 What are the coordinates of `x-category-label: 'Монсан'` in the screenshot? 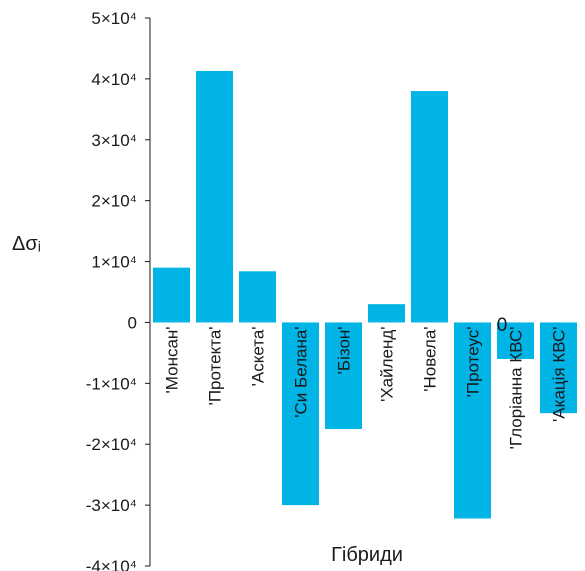 It's located at (172, 359).